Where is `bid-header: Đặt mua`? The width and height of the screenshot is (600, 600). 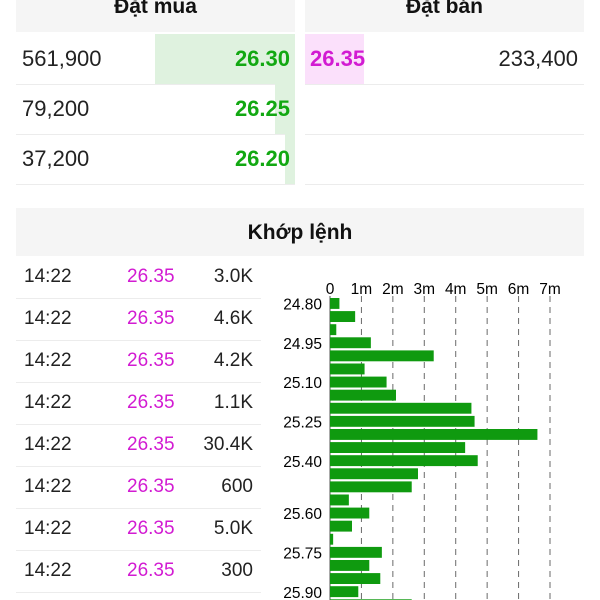 bid-header: Đặt mua is located at coordinates (155, 9).